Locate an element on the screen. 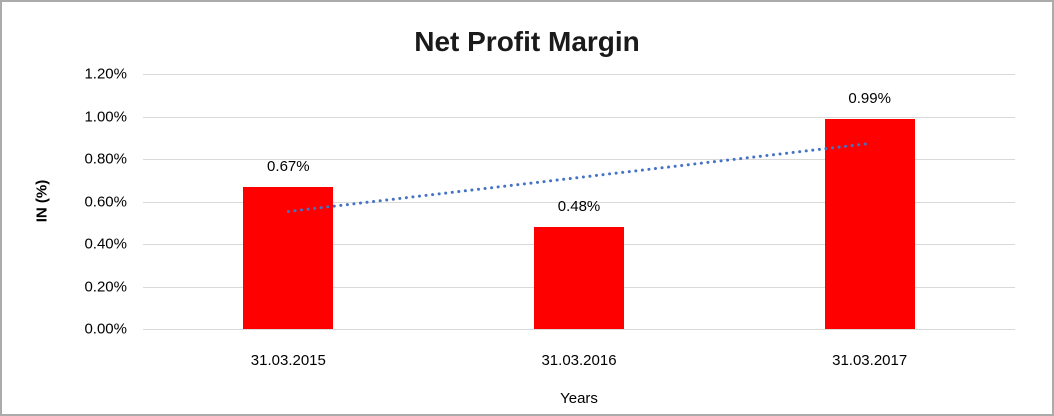 The image size is (1054, 416). bar-value-label: 0.67% is located at coordinates (288, 166).